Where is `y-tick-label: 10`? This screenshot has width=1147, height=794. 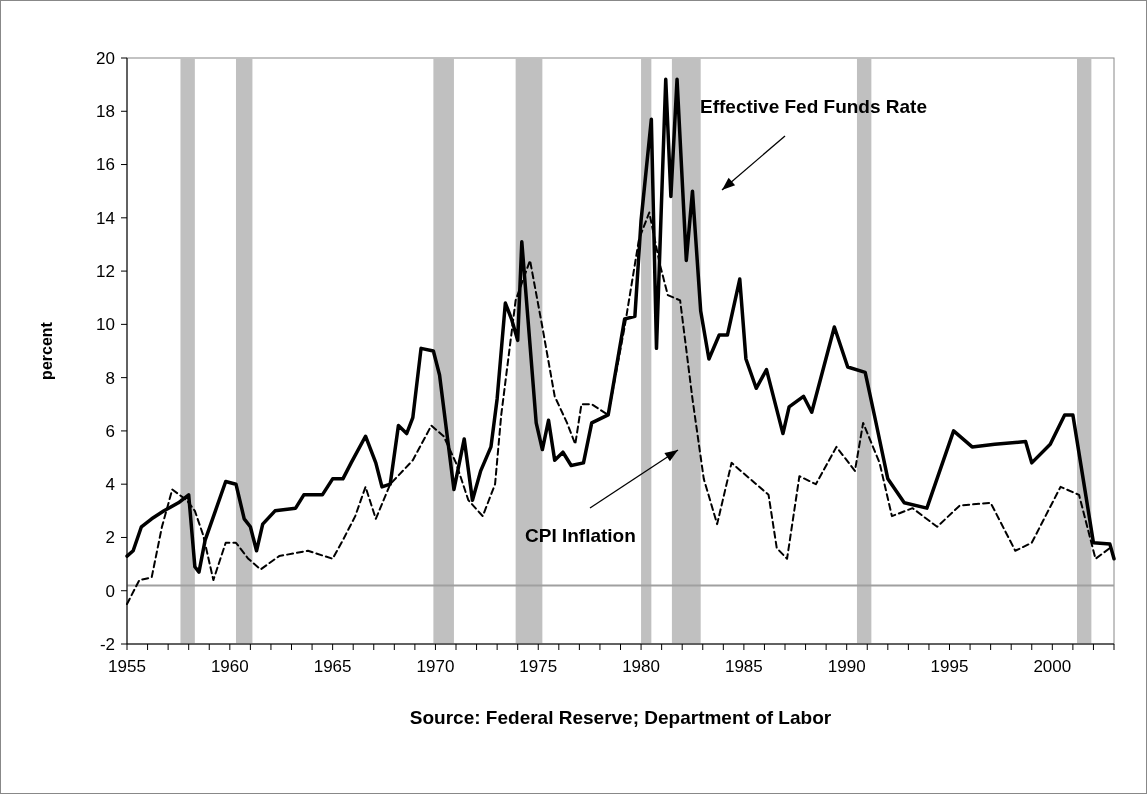 y-tick-label: 10 is located at coordinates (105, 325).